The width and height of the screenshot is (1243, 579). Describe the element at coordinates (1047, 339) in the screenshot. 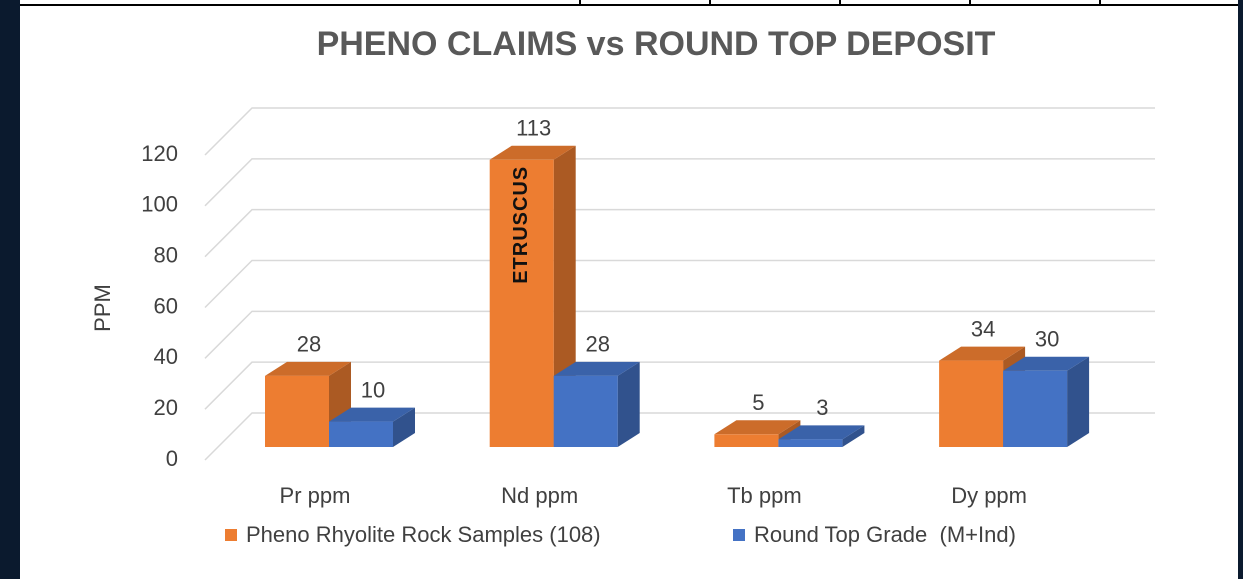

I see `data-label: 30` at that location.